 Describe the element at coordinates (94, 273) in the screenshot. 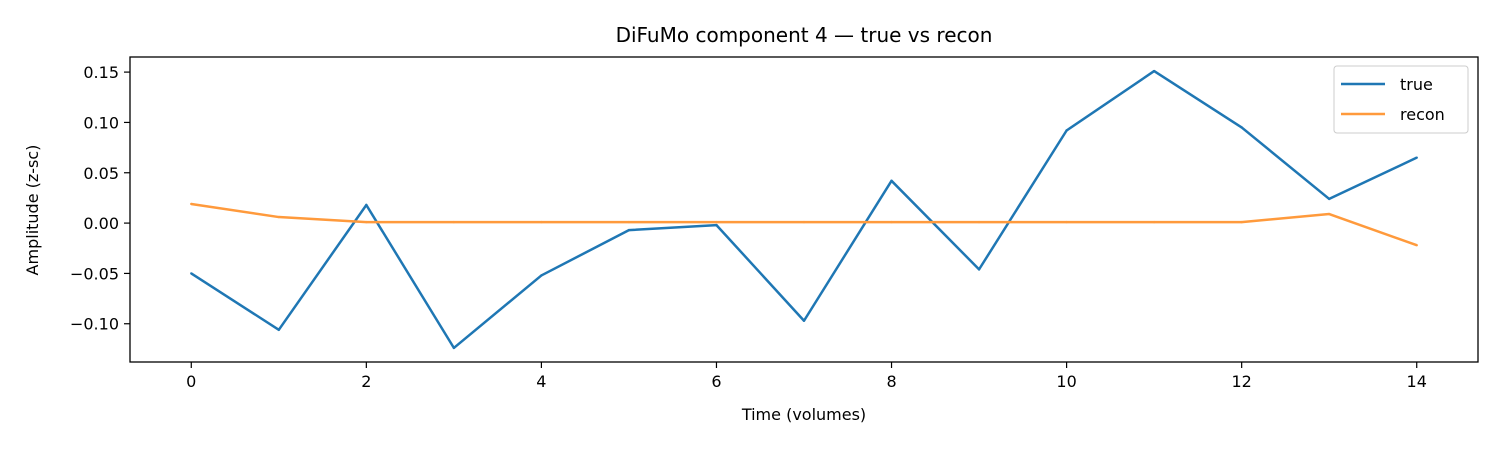

I see `y-tick-label: −0.05` at that location.